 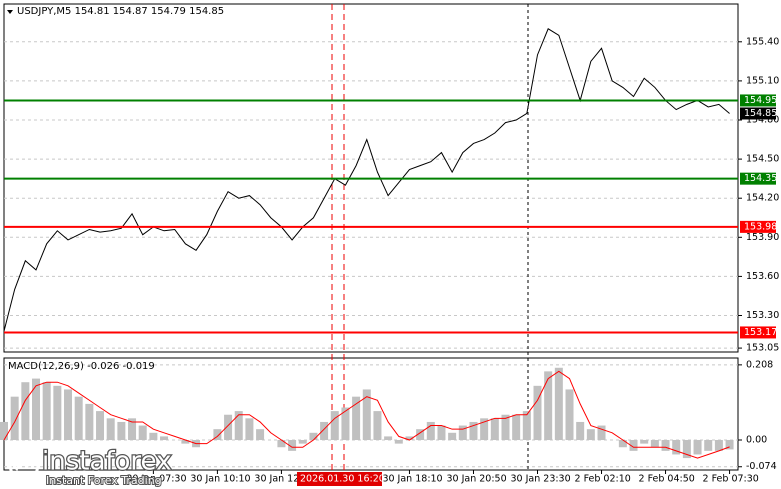 I want to click on x-tick-label: 2 Feb 07:30, so click(x=731, y=479).